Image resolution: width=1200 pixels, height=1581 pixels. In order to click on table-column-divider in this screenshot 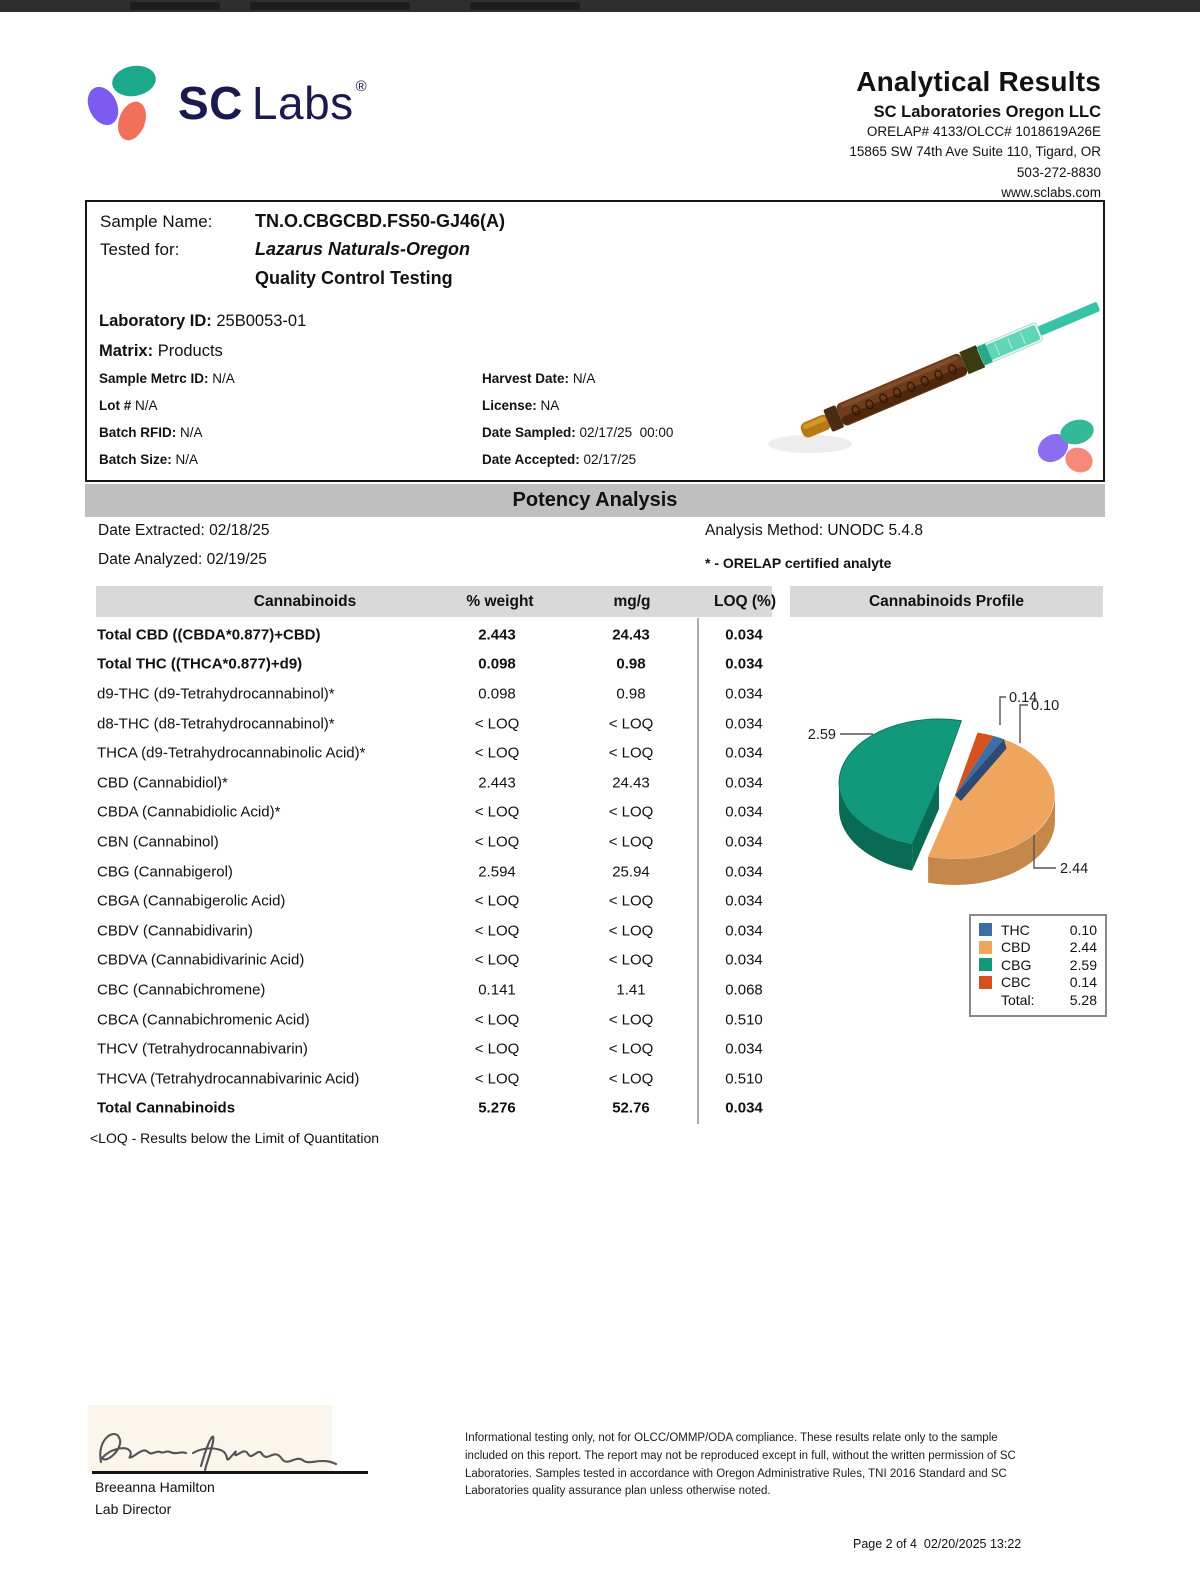, I will do `click(698, 871)`.